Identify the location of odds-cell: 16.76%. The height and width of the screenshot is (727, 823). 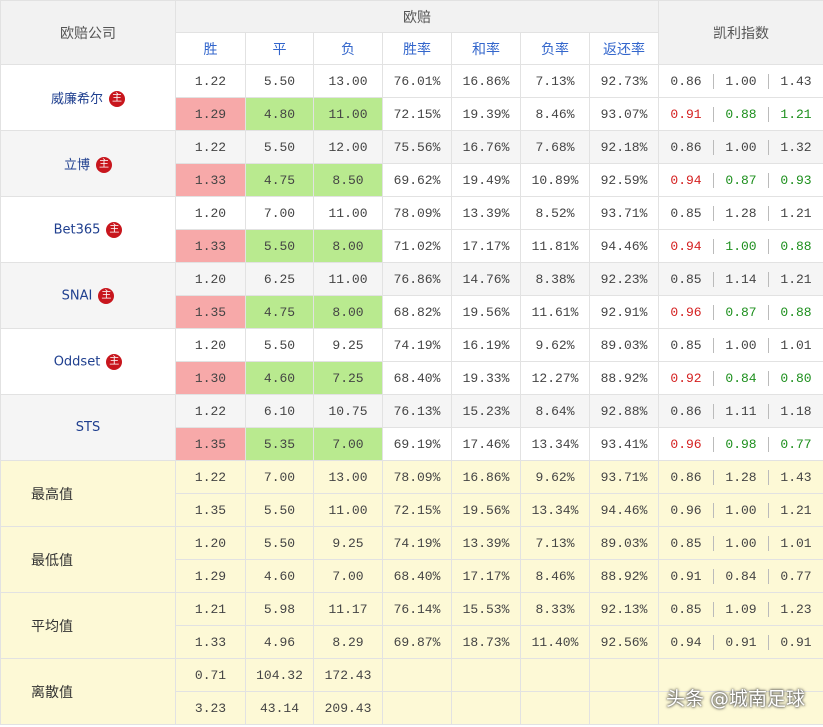
(486, 147).